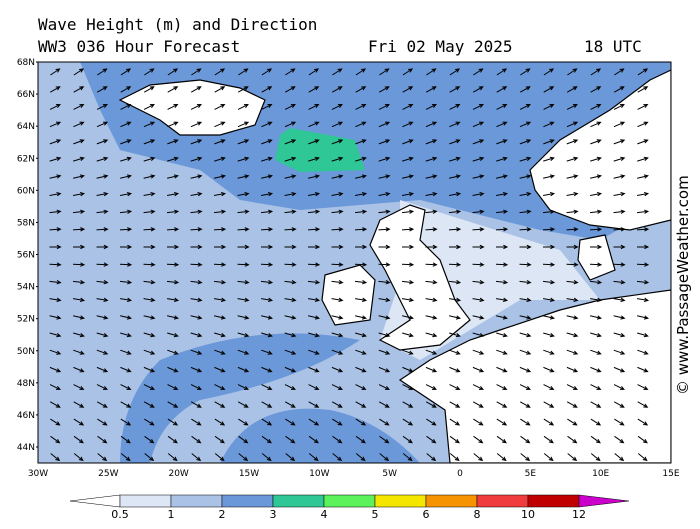 The image size is (700, 529). I want to click on ireland, so click(348, 295).